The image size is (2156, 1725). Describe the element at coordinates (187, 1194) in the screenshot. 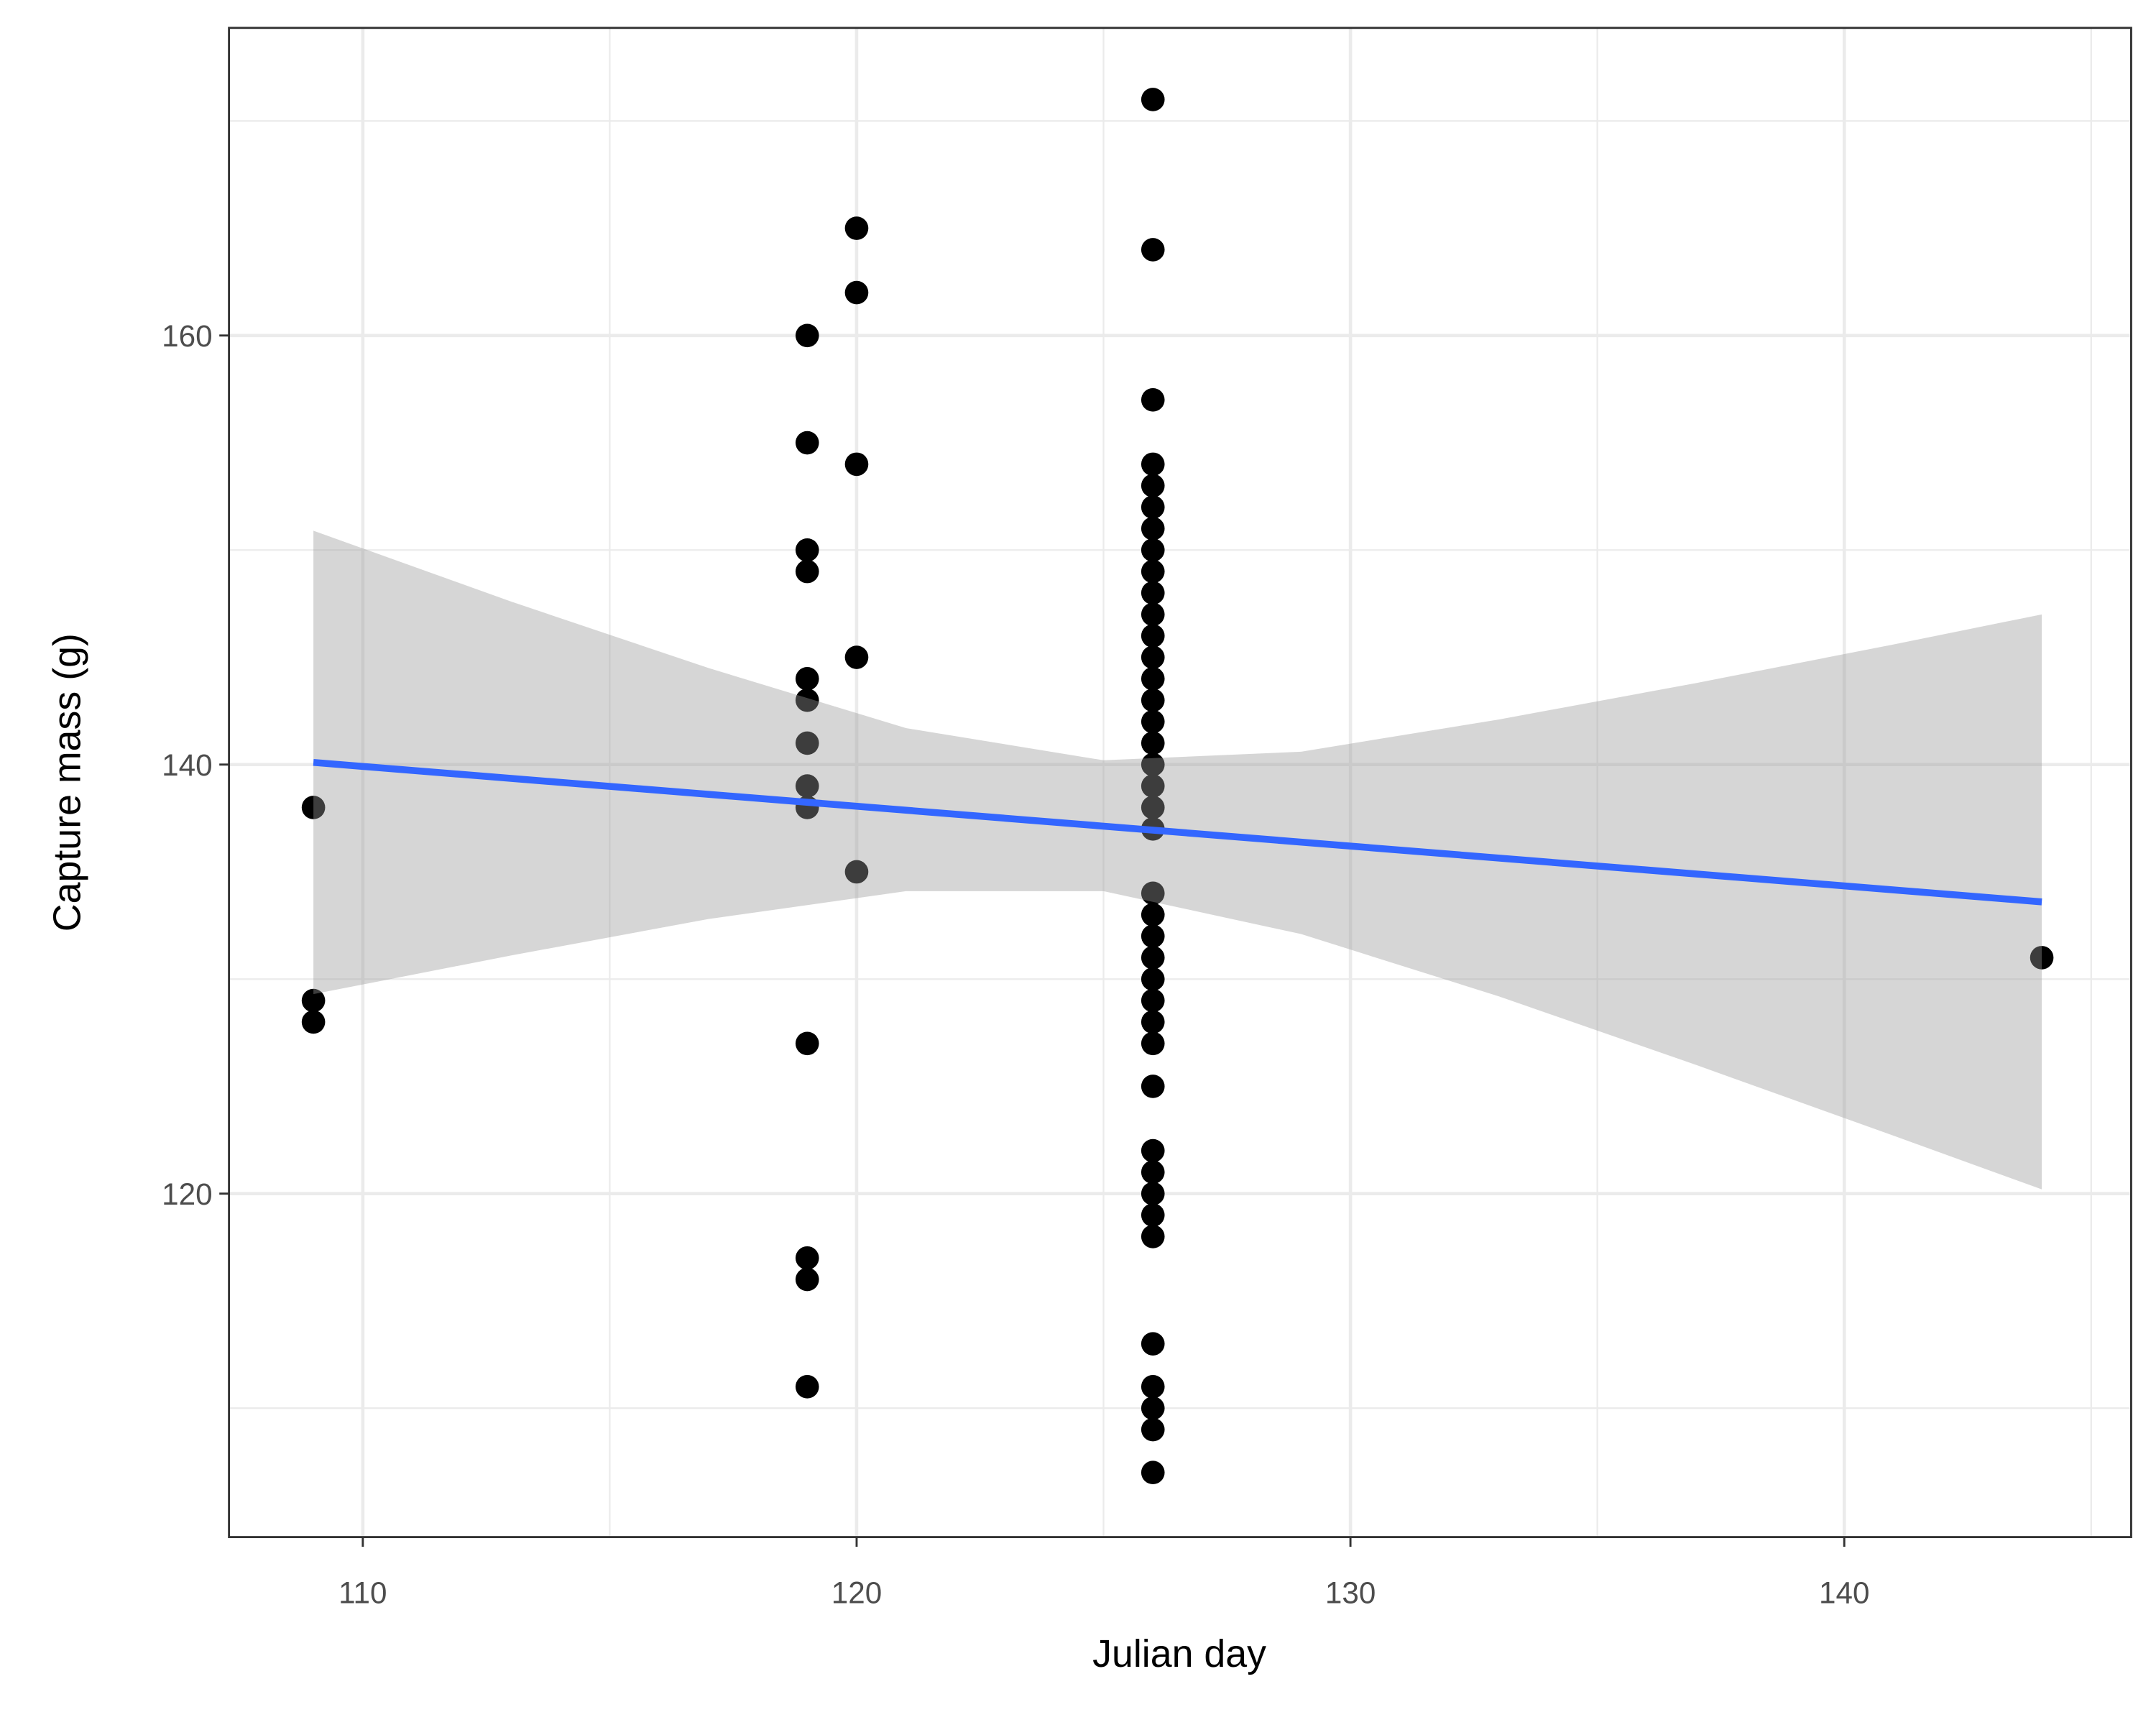

I see `y-tick-label: 120` at that location.